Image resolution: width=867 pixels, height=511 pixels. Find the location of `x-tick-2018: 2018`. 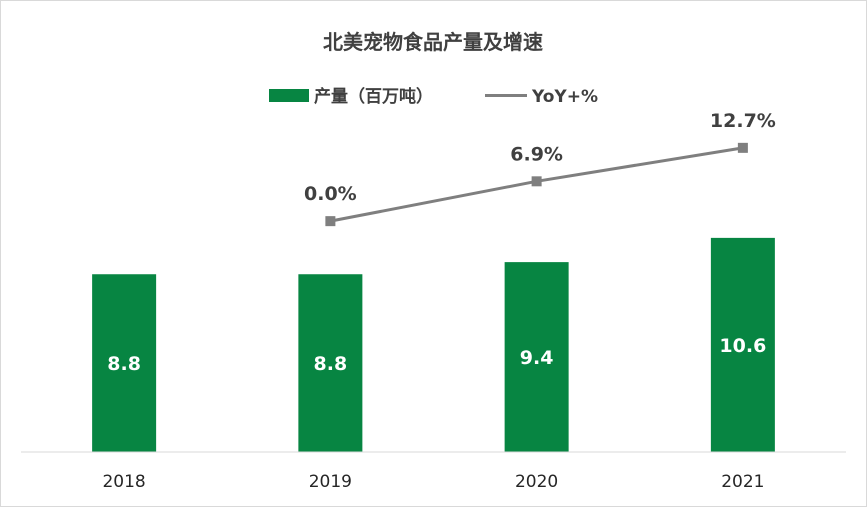

x-tick-2018: 2018 is located at coordinates (123, 482).